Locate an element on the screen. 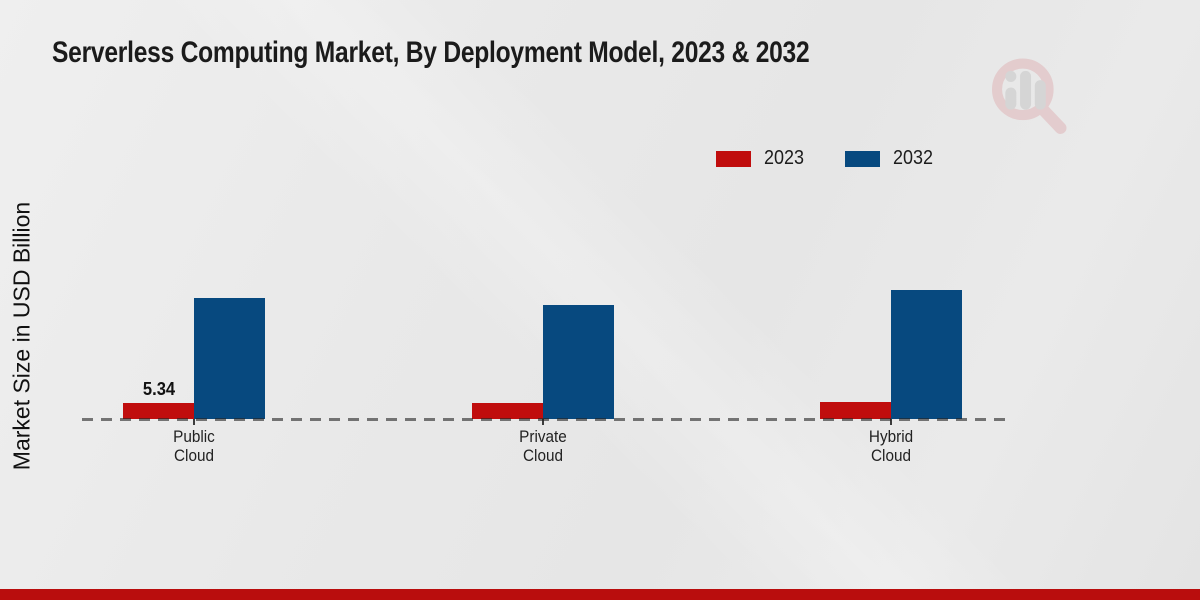  magnifier-bar-chart-logo-icon is located at coordinates (1029, 96).